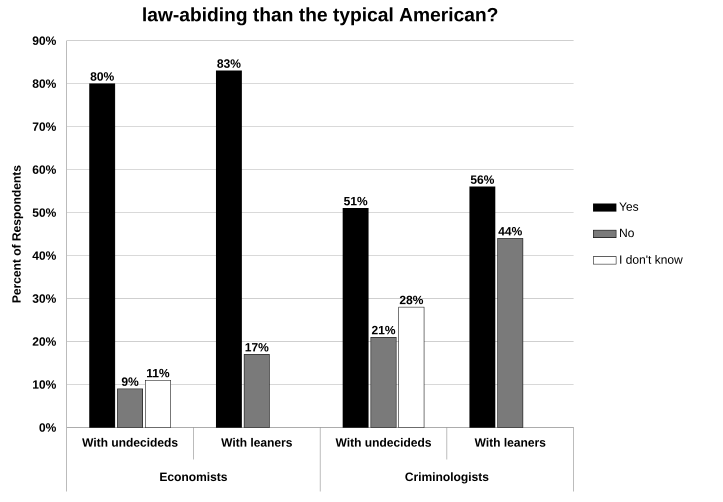  I want to click on data-label: 11%, so click(158, 373).